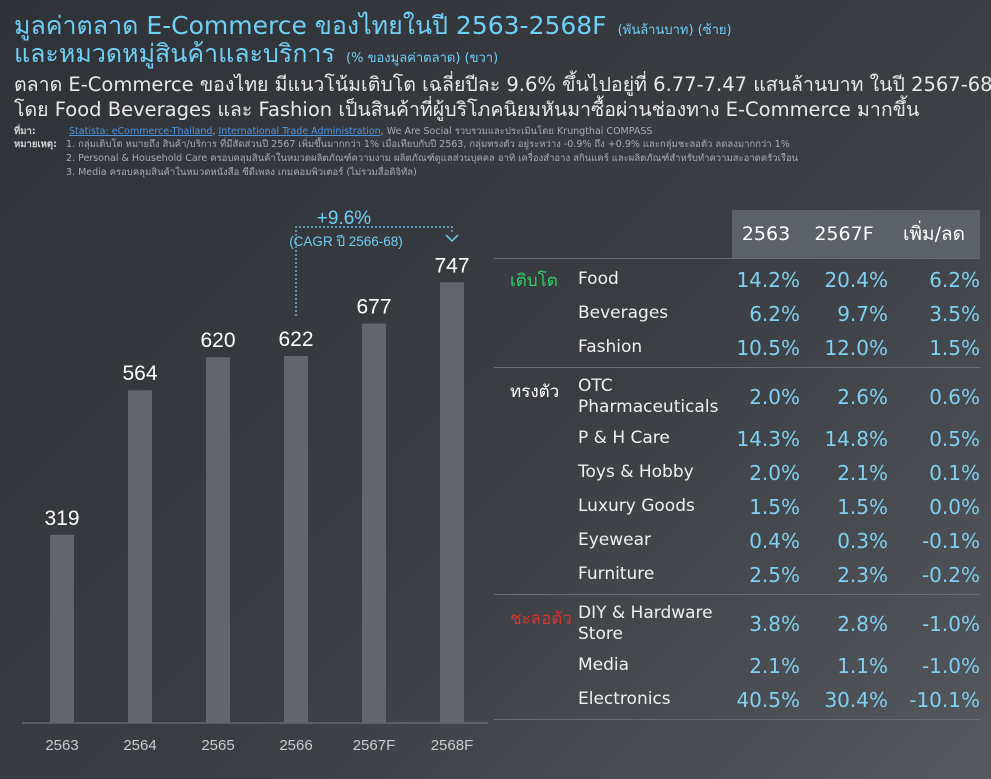 This screenshot has width=991, height=779. Describe the element at coordinates (624, 699) in the screenshot. I see `item-label: Electronics` at that location.